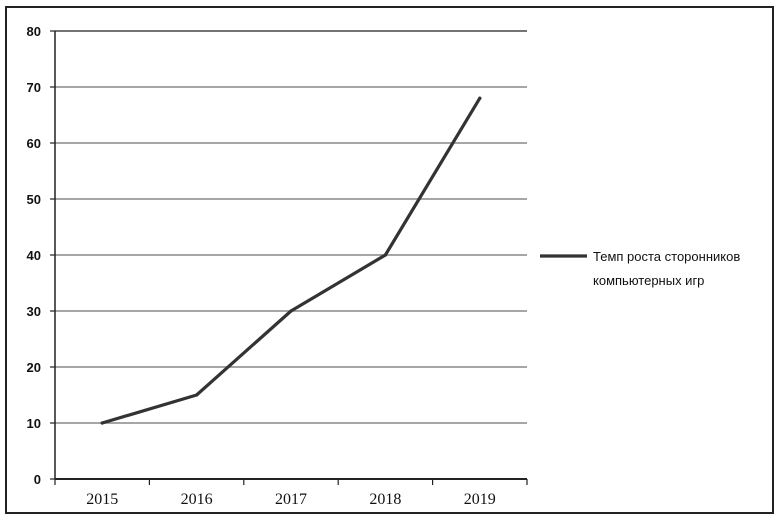 This screenshot has width=780, height=520. I want to click on y-tick-label-40: 40, so click(34, 255).